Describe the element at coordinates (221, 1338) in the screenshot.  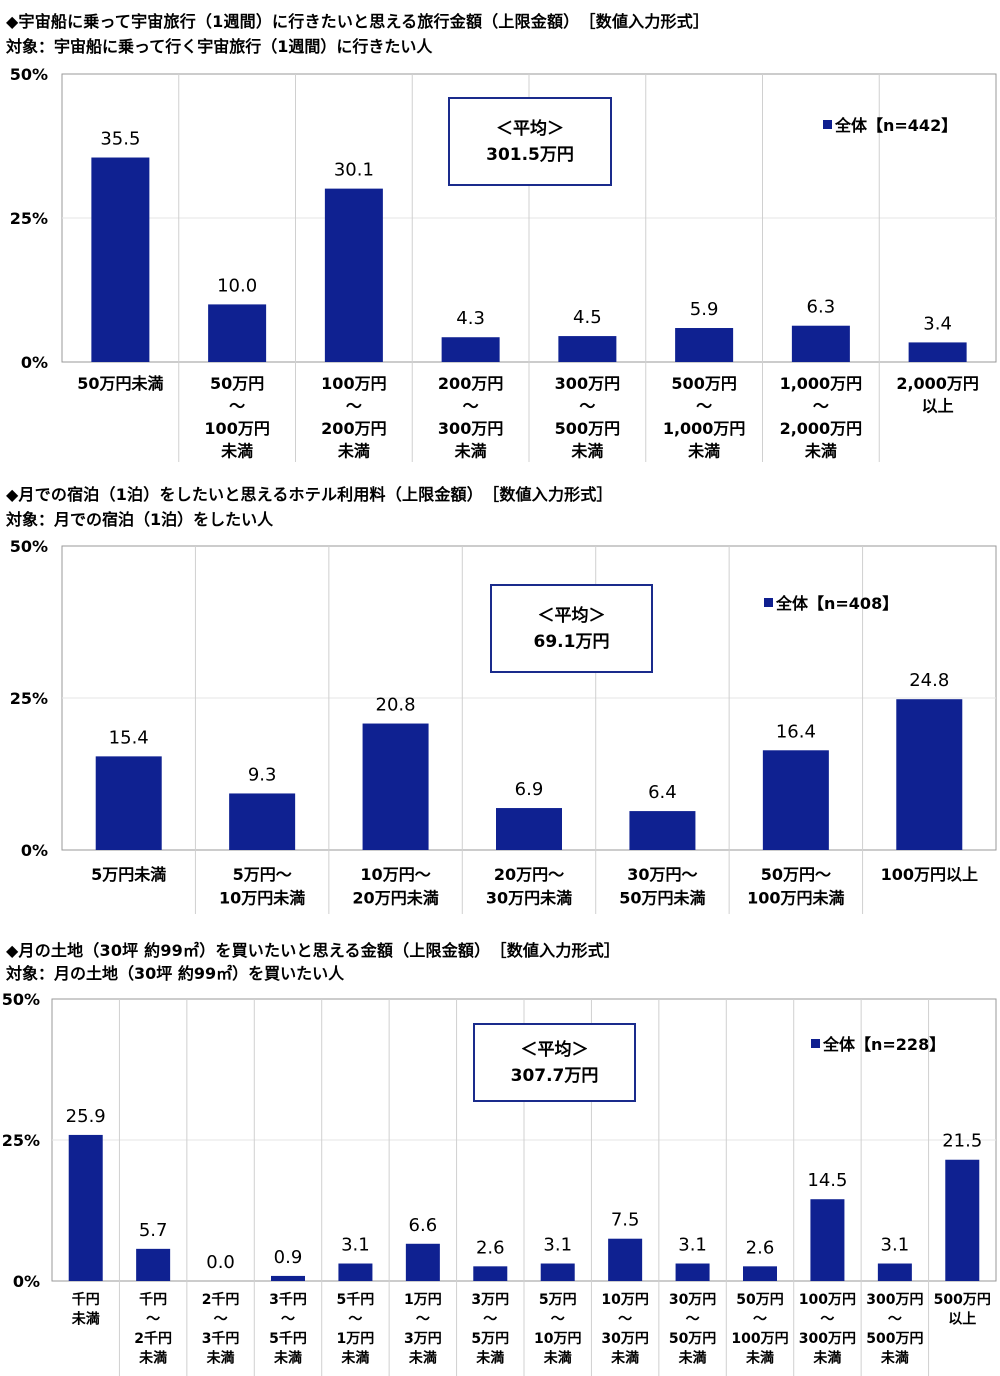
I see `x-tick-label: 3千円` at that location.